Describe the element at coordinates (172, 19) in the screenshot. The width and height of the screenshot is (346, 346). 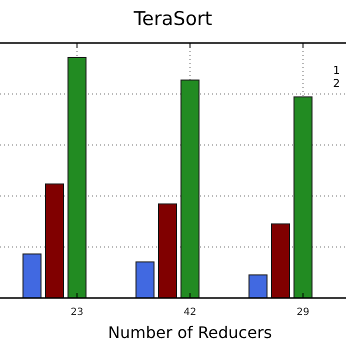
I see `chart-title: TeraSort` at that location.